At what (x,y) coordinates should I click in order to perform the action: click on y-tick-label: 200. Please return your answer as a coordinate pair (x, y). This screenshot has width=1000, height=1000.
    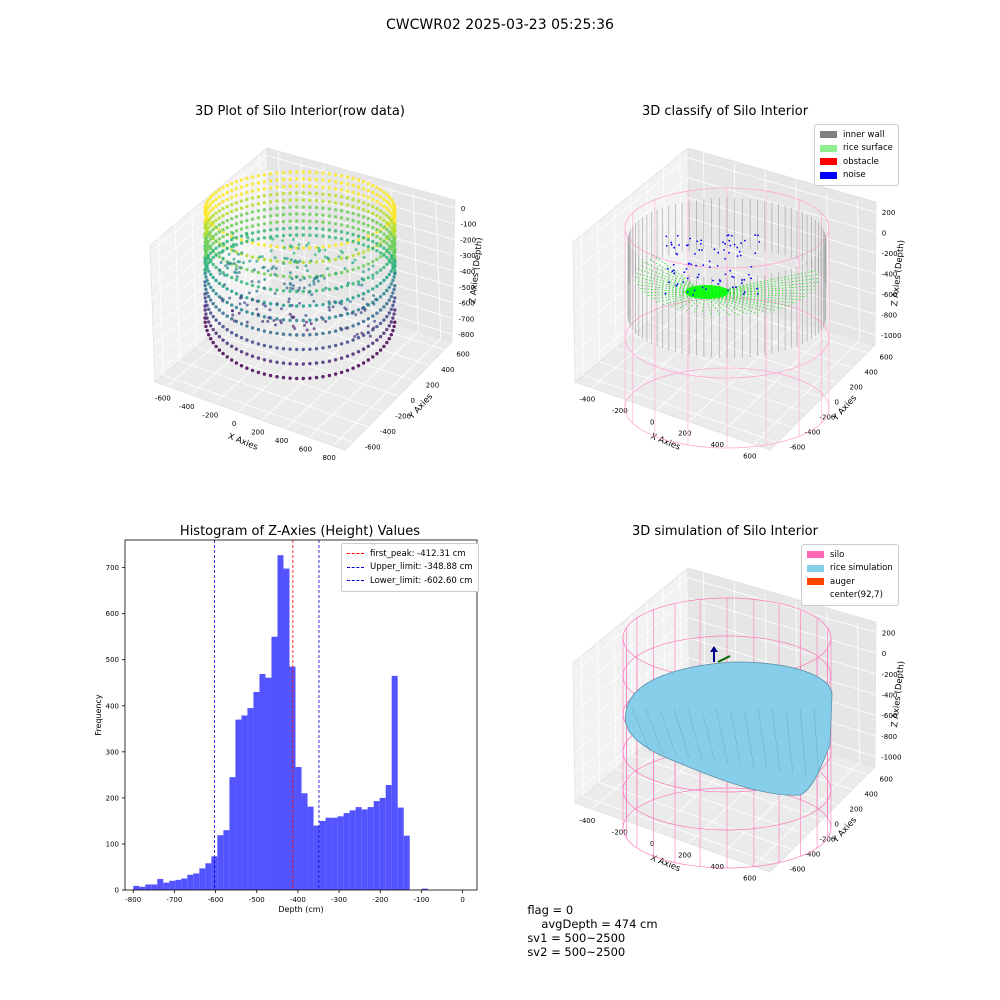
    Looking at the image, I should click on (856, 810).